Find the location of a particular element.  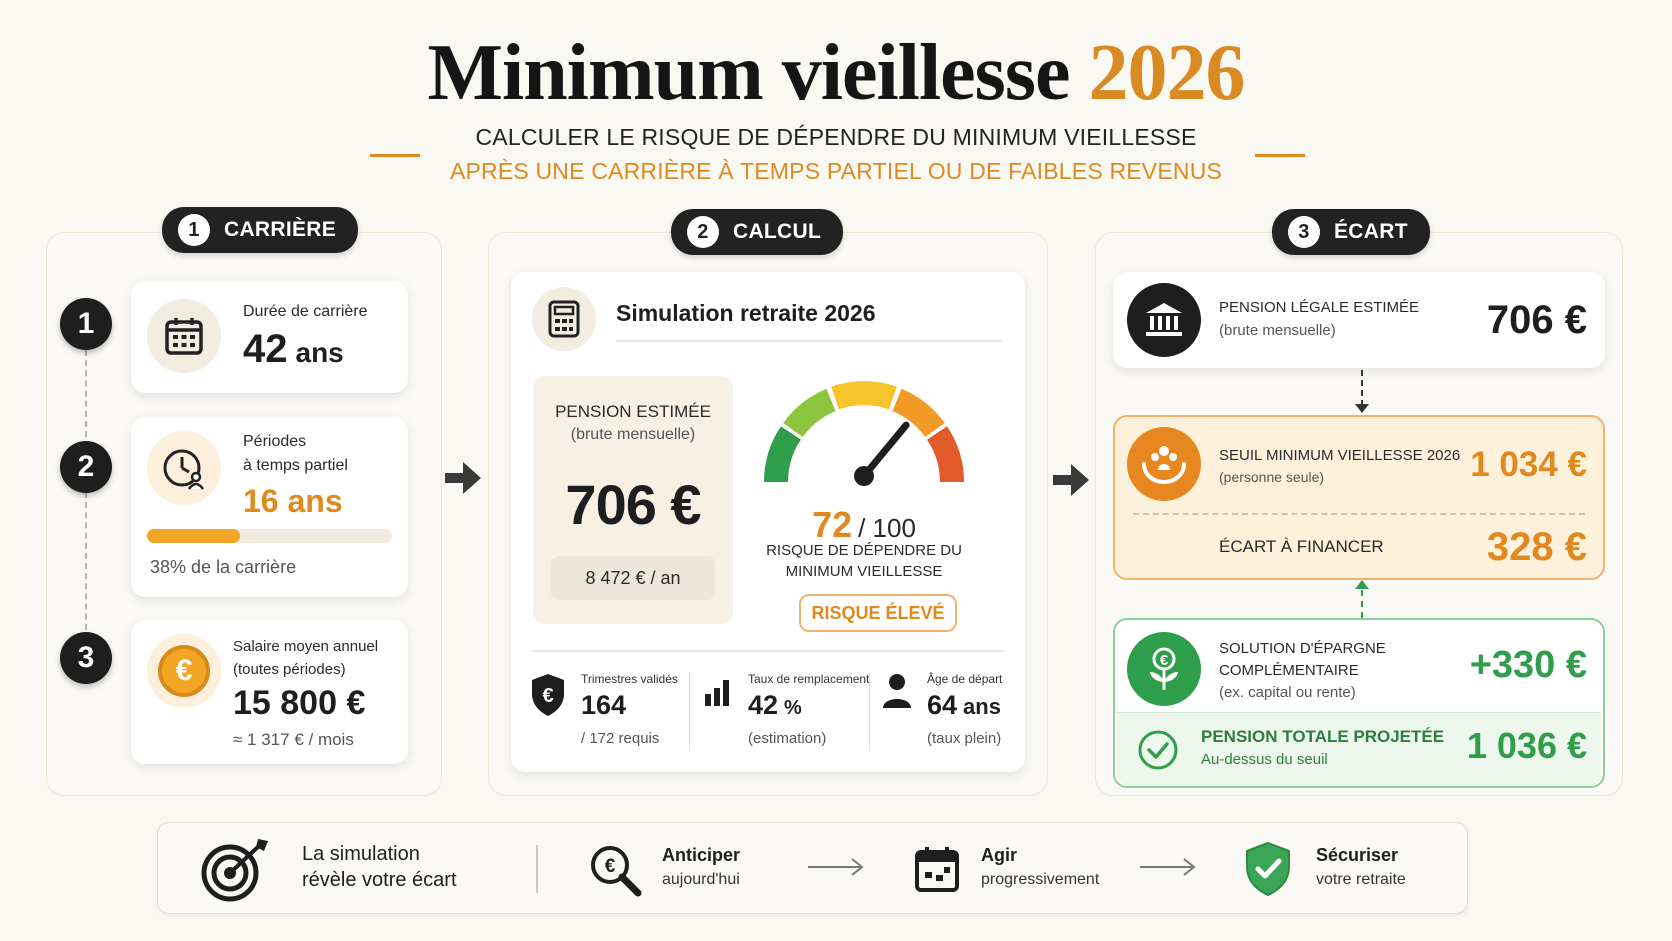

title-year: 2026 is located at coordinates (1166, 73).